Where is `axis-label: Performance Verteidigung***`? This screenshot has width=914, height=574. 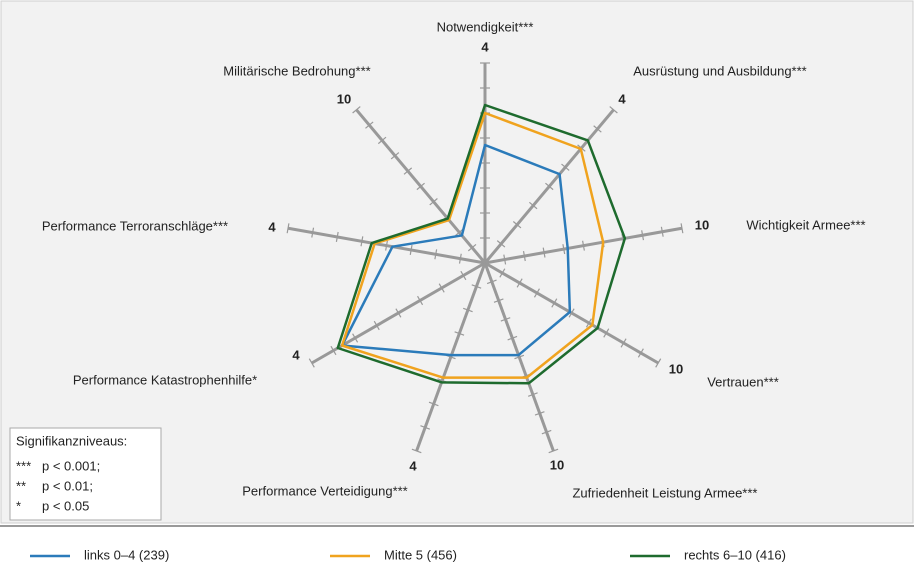 axis-label: Performance Verteidigung*** is located at coordinates (325, 490).